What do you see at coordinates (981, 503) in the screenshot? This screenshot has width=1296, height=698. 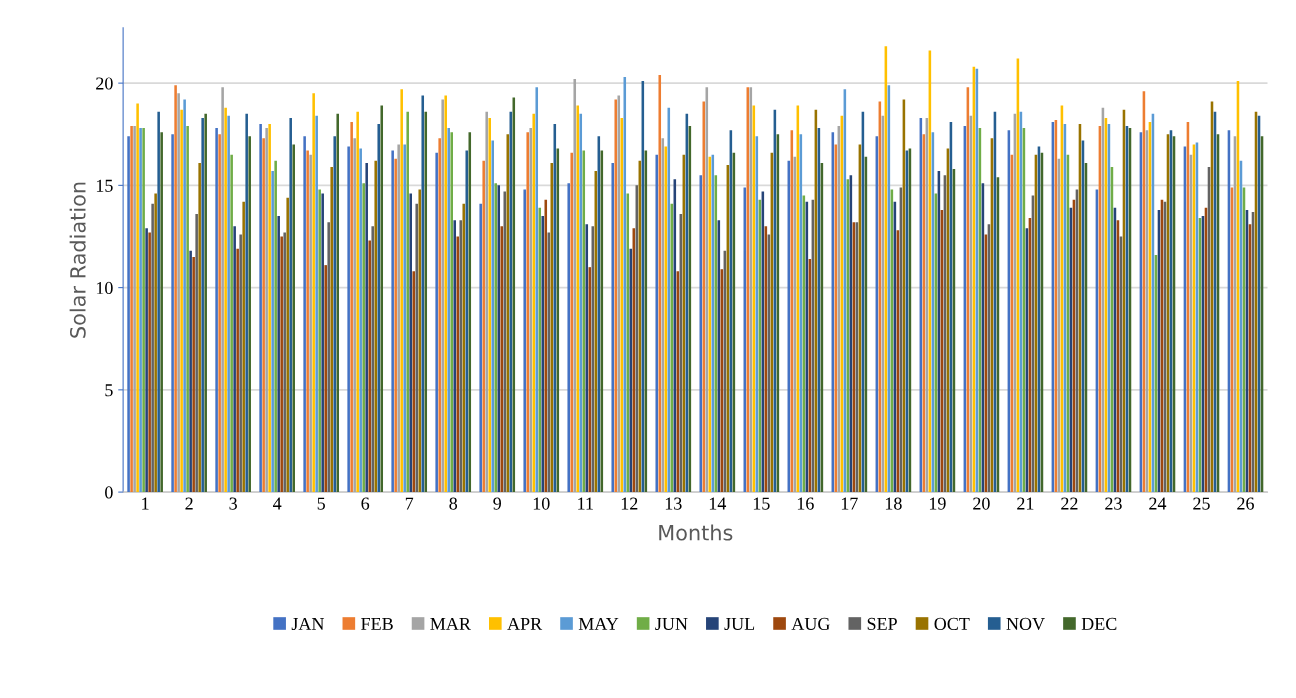 I see `x-tick-label: 20` at bounding box center [981, 503].